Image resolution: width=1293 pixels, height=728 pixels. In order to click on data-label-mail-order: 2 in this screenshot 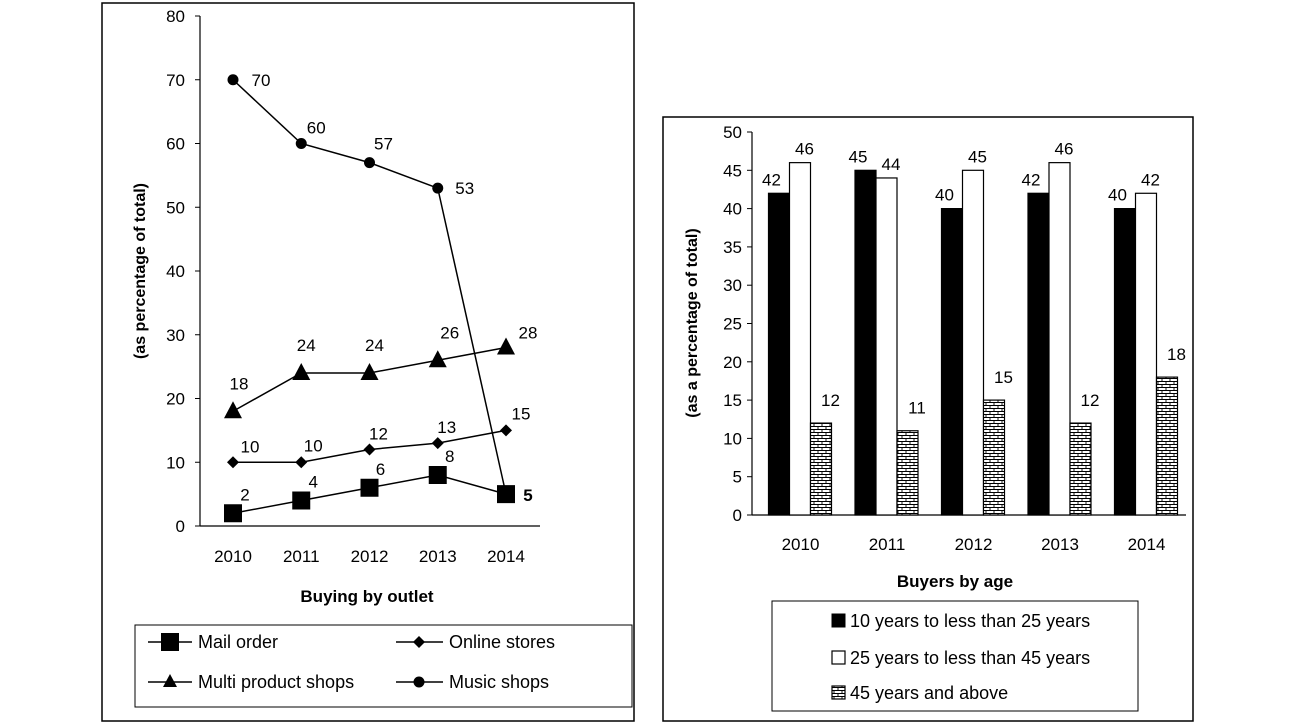, I will do `click(244, 494)`.